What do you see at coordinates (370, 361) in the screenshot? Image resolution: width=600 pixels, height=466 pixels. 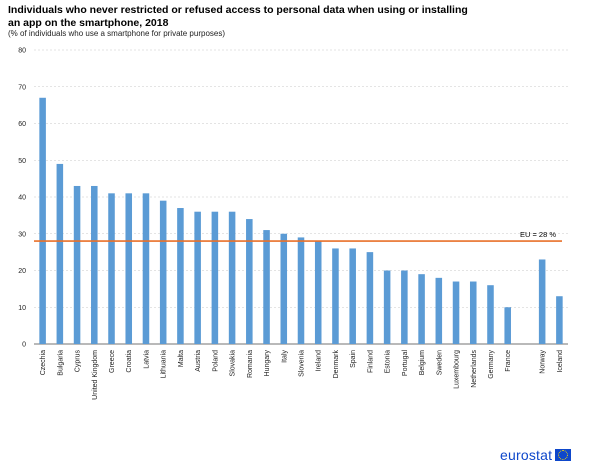 I see `x-tick-label: Finland` at bounding box center [370, 361].